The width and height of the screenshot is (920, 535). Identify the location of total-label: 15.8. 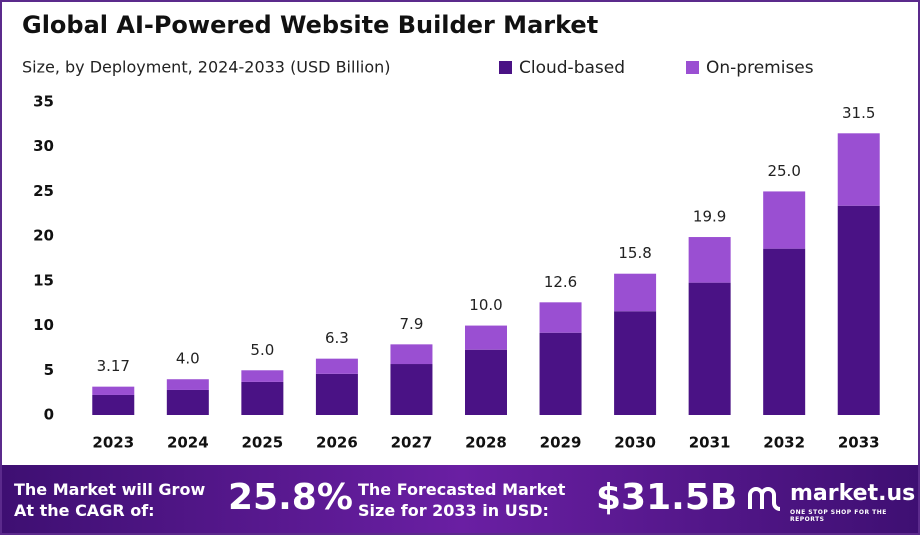
(634, 253).